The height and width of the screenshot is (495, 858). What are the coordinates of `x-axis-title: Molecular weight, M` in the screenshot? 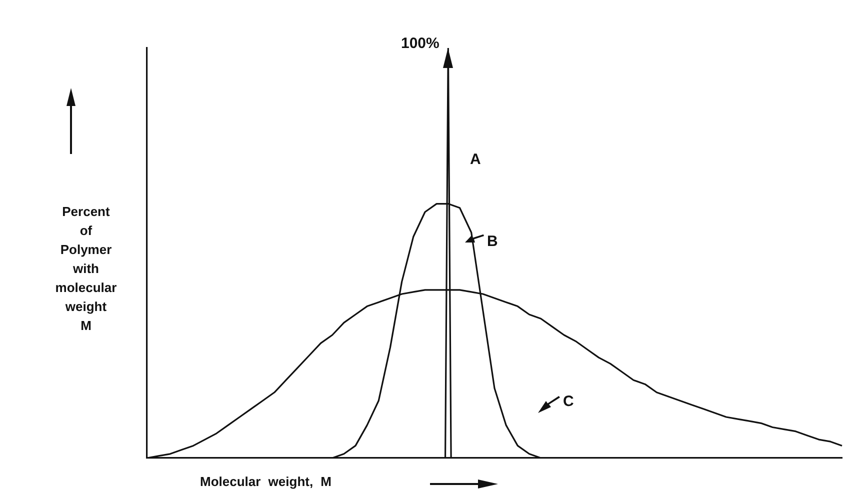 It's located at (266, 481).